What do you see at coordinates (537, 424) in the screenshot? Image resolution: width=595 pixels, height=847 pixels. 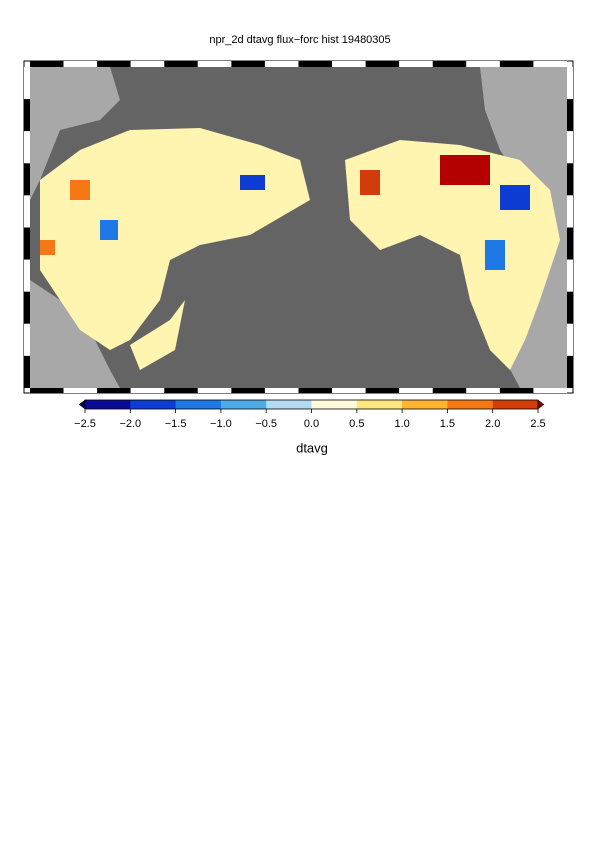 I see `colorbar-tick-label: 2.5` at bounding box center [537, 424].